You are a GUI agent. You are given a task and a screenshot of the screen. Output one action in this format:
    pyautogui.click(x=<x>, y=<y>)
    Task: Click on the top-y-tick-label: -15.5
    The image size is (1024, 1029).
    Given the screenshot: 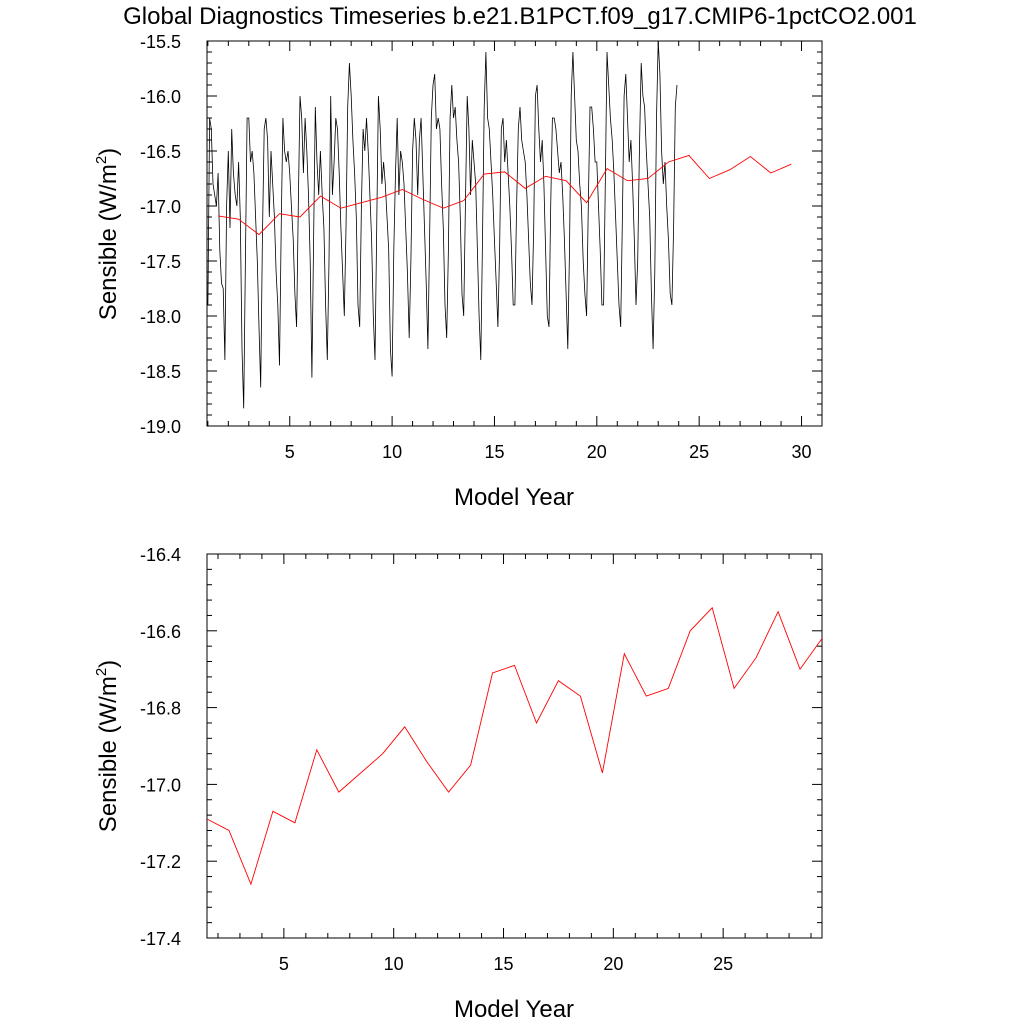 What is the action you would take?
    pyautogui.click(x=160, y=42)
    